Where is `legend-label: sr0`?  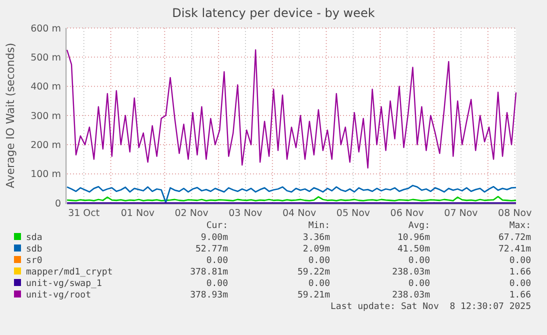 legend-label: sr0 is located at coordinates (34, 261).